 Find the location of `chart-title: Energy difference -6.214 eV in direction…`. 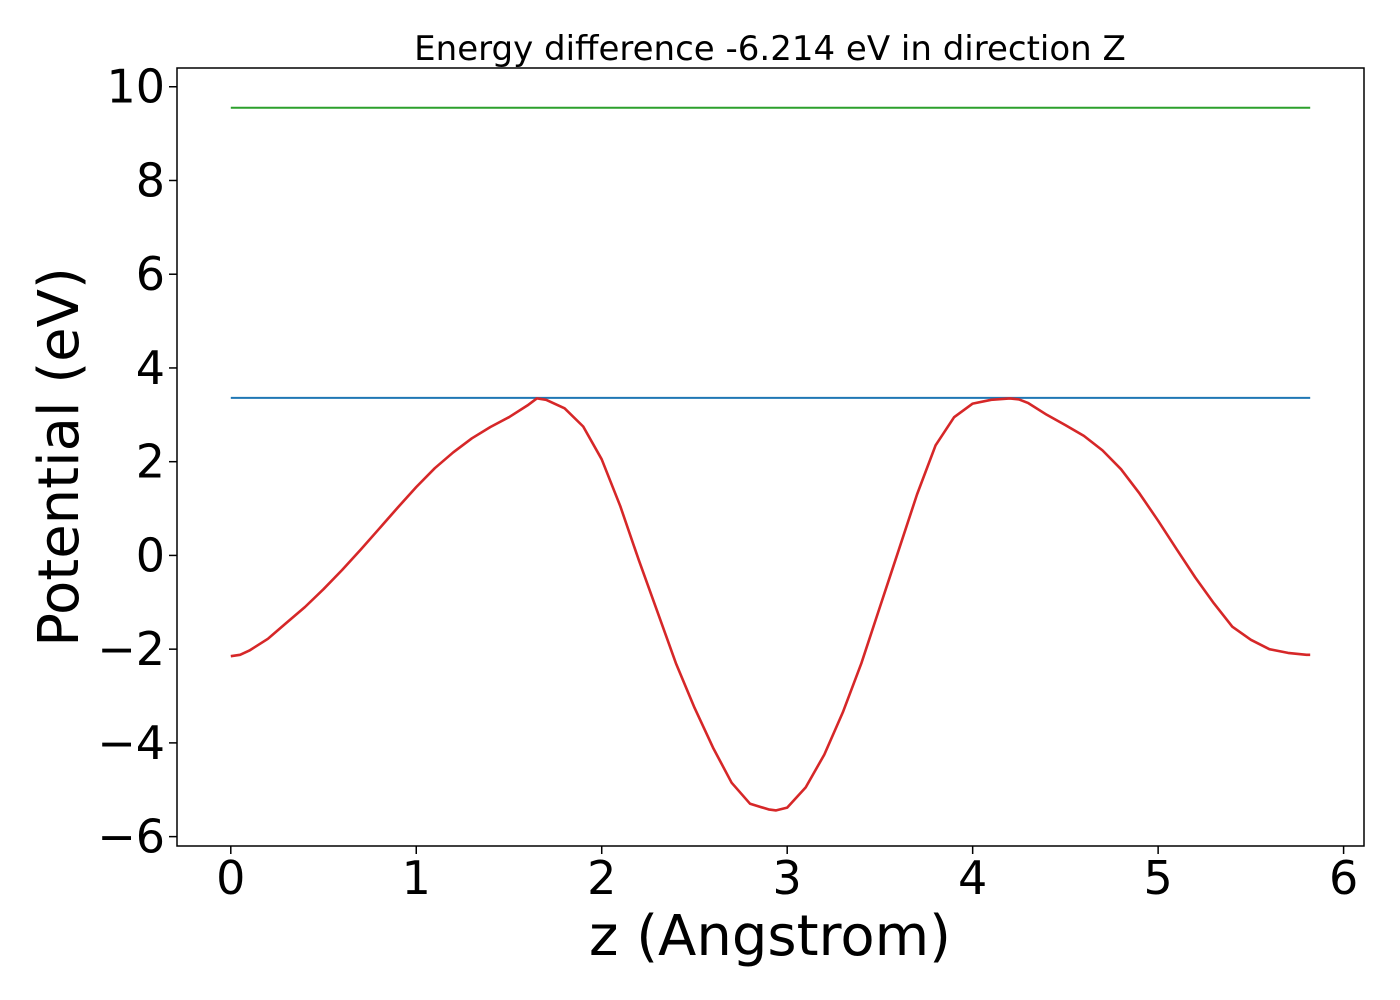

chart-title: Energy difference -6.214 eV in direction… is located at coordinates (770, 49).